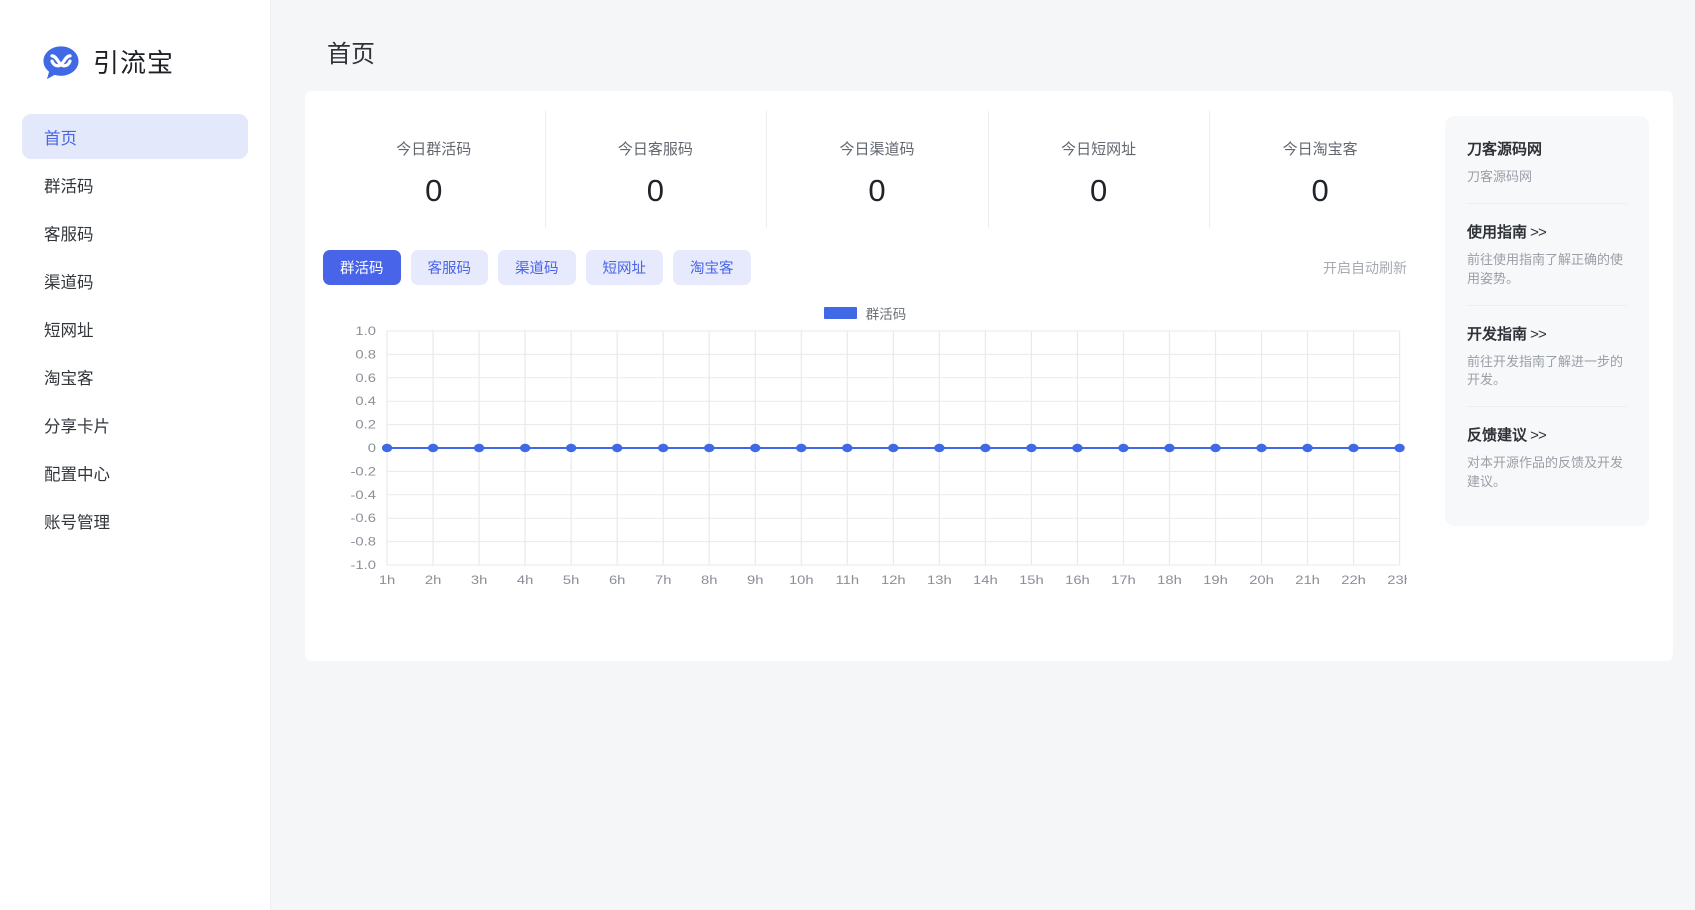 The width and height of the screenshot is (1695, 910). What do you see at coordinates (1099, 149) in the screenshot?
I see `stat-label: 今日短网址` at bounding box center [1099, 149].